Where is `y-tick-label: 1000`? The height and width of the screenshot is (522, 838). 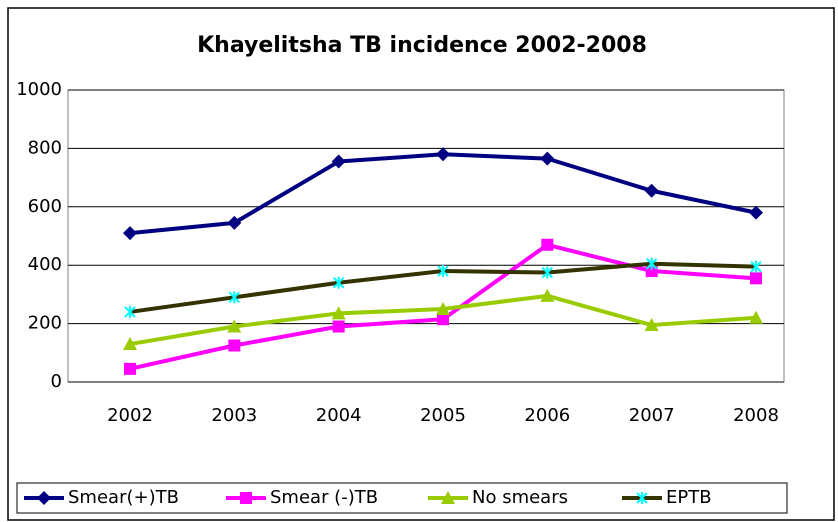
y-tick-label: 1000 is located at coordinates (39, 89).